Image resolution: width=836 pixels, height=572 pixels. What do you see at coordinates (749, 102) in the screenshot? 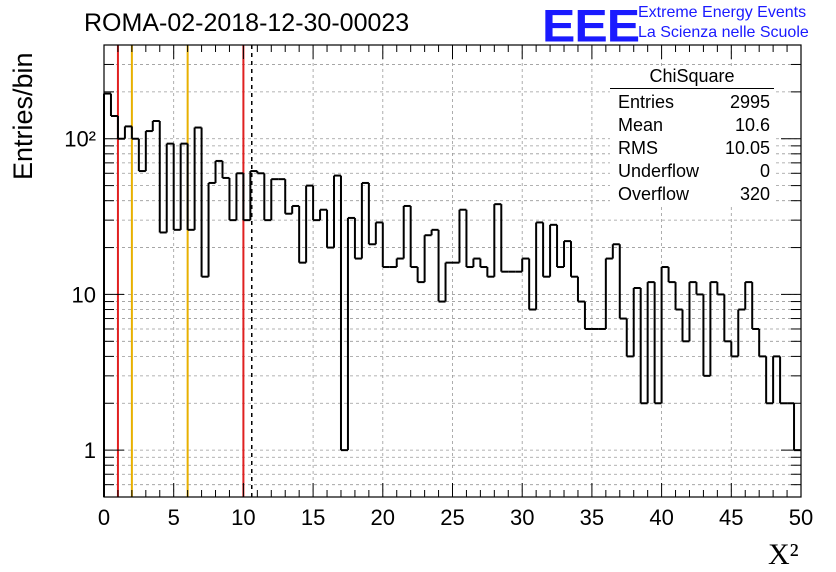
I see `stats-value: 2995` at bounding box center [749, 102].